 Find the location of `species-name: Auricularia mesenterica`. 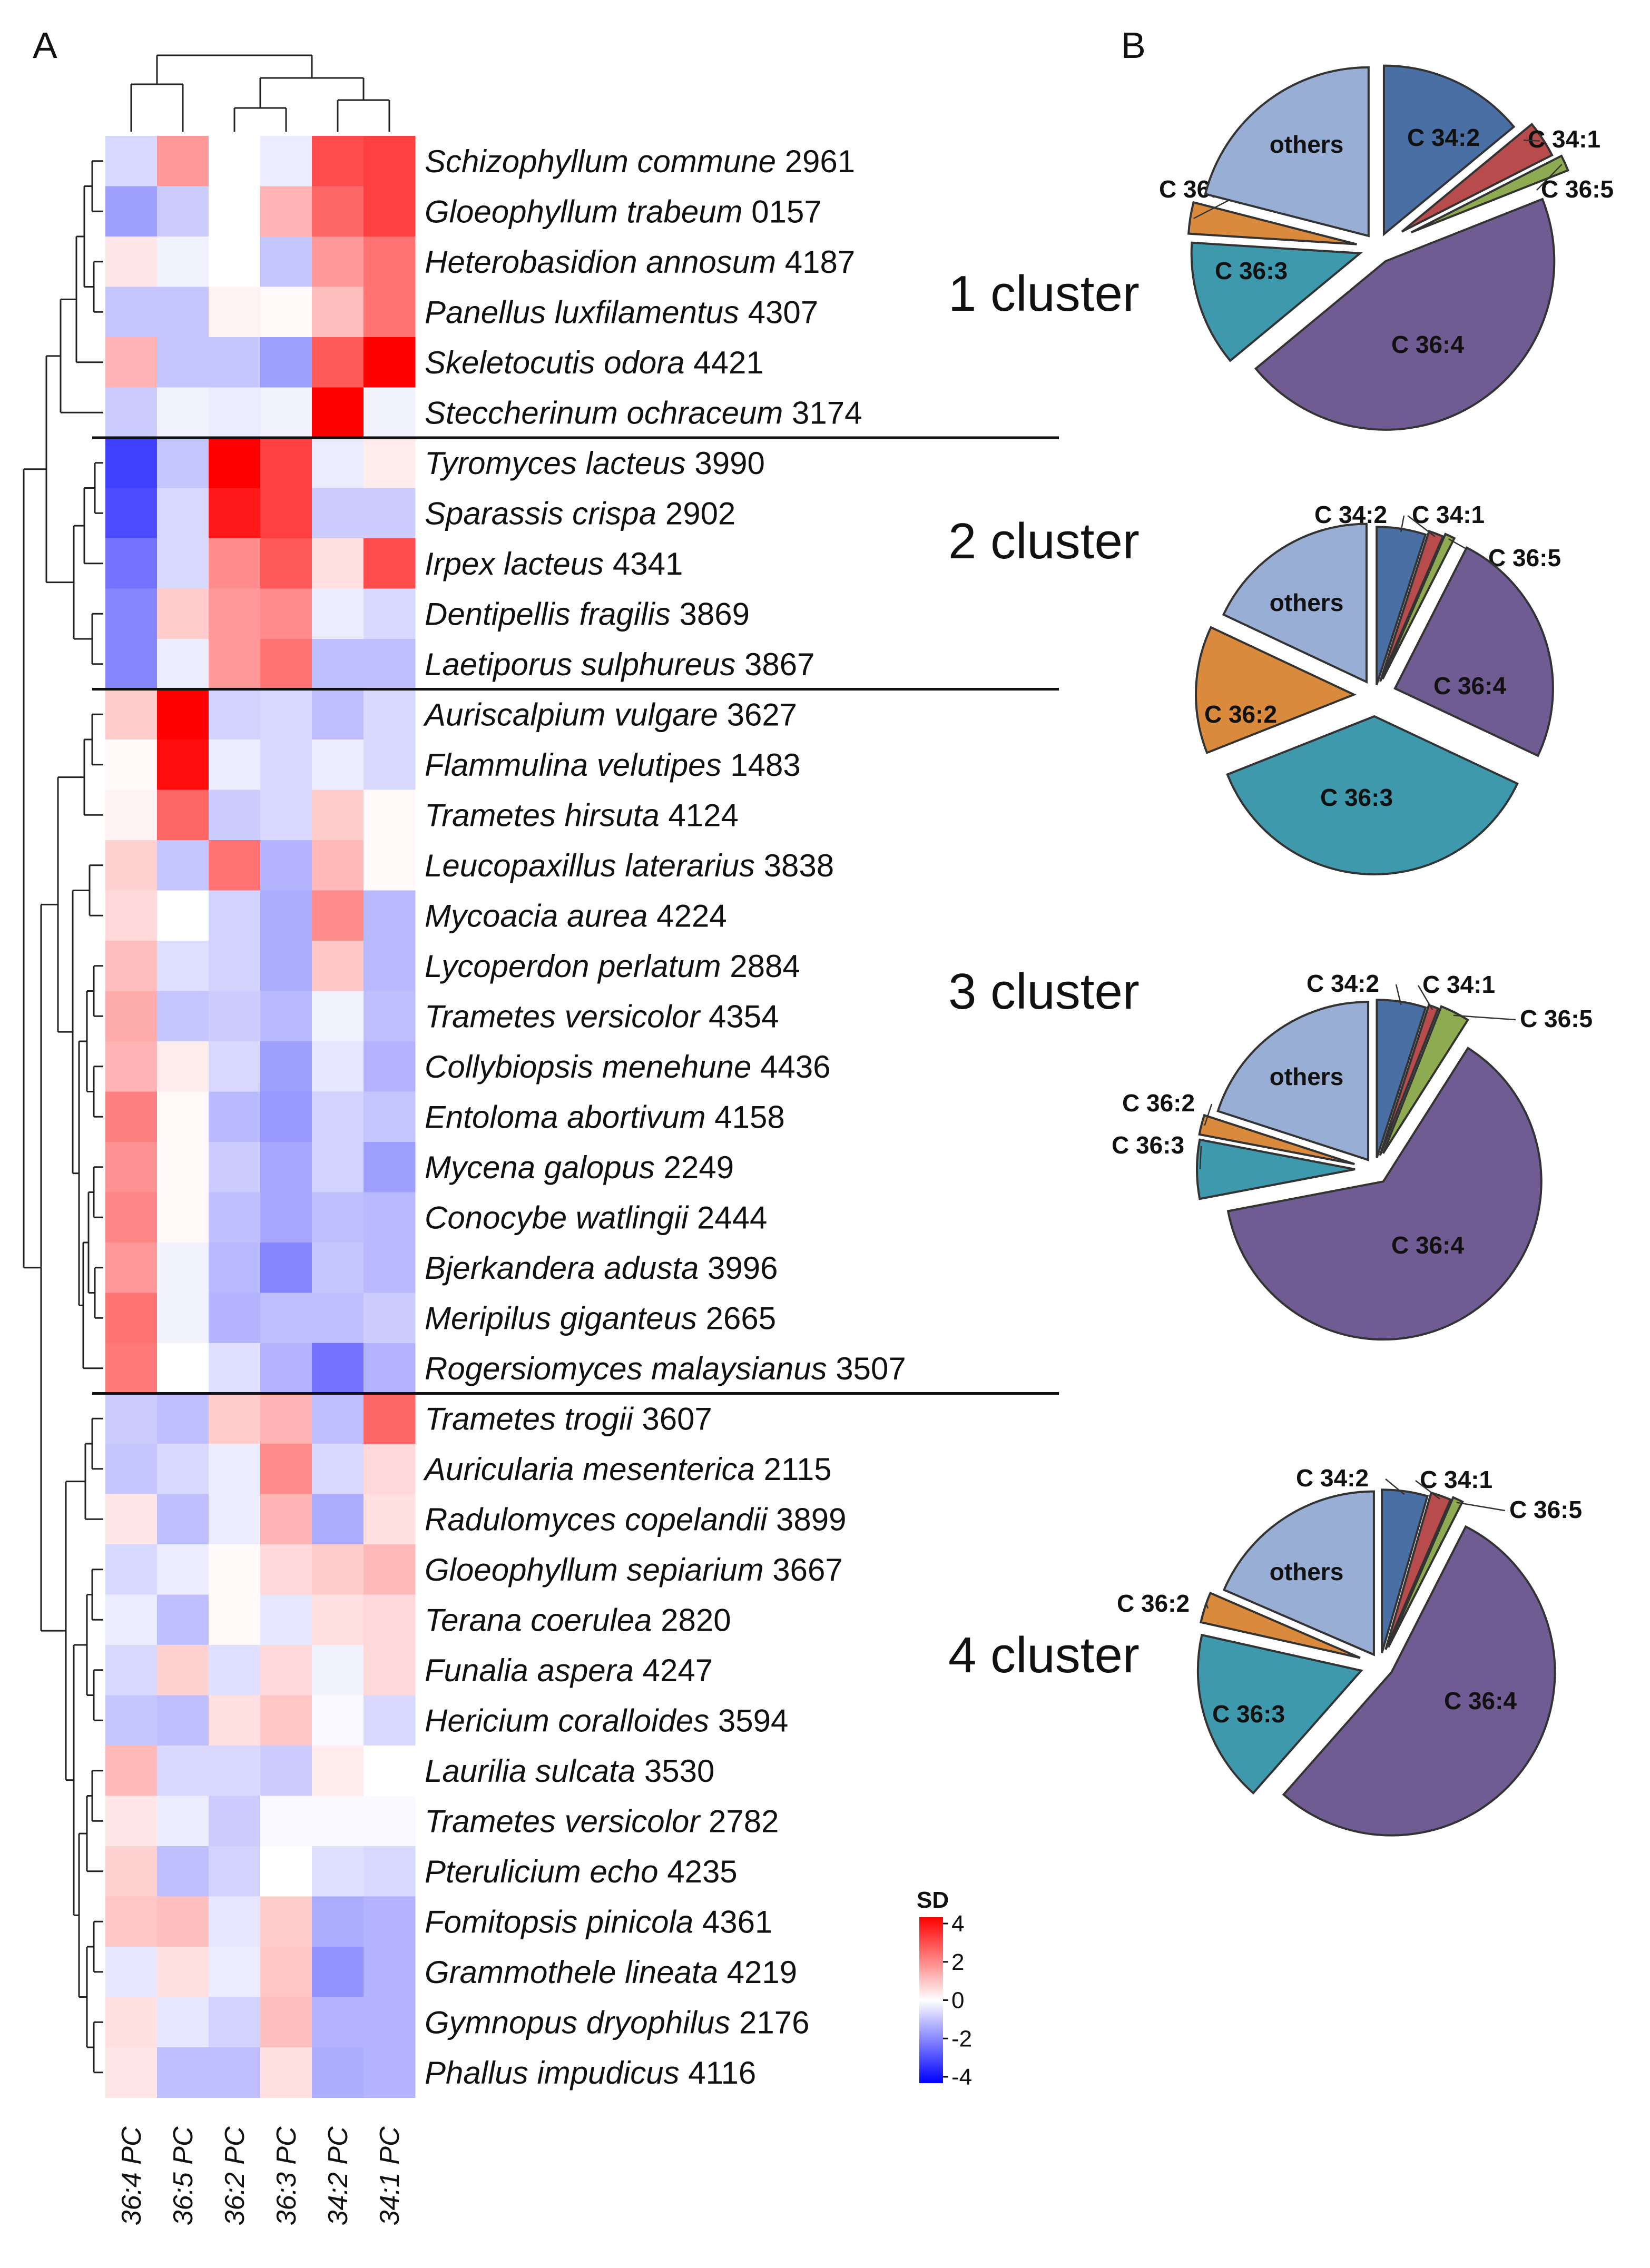

species-name: Auricularia mesenterica is located at coordinates (589, 1470).